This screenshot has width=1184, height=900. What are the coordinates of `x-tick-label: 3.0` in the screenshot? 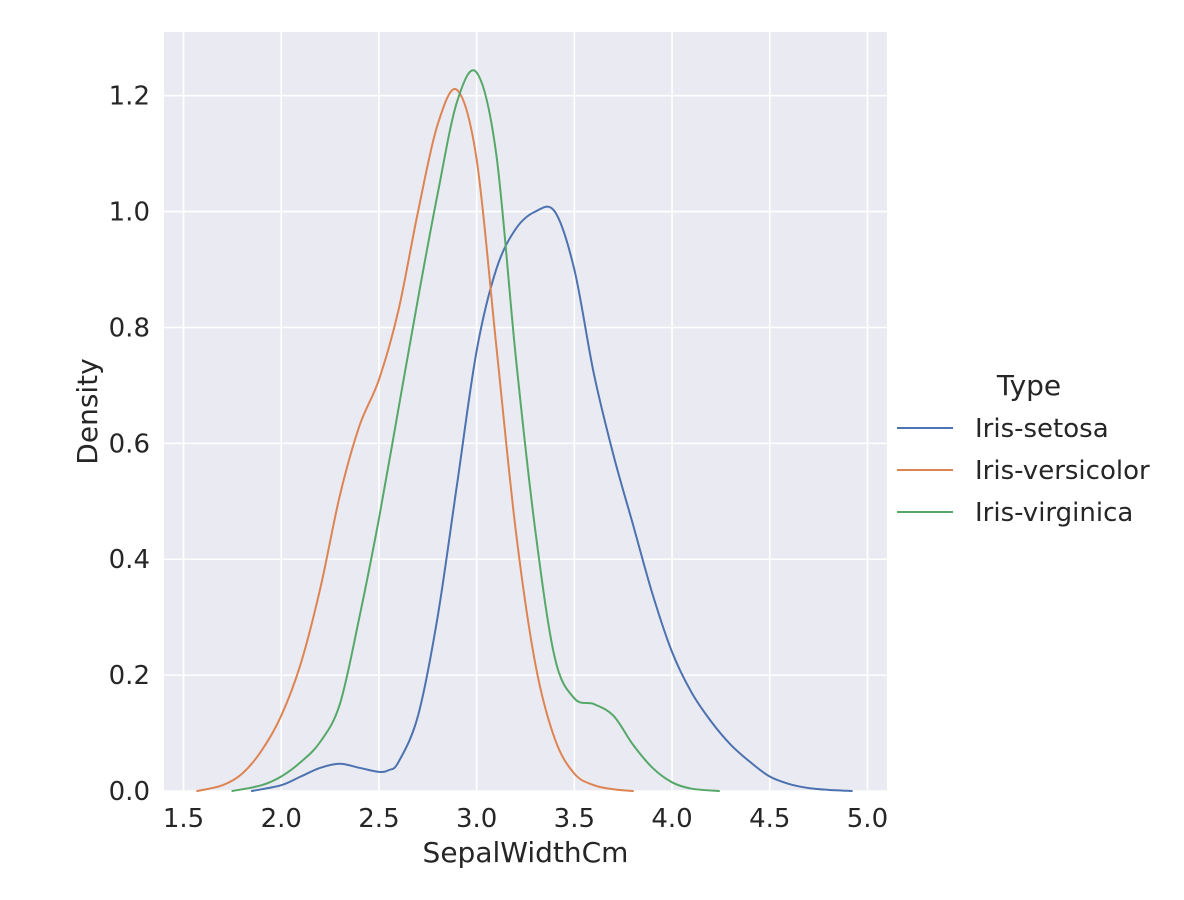 It's located at (476, 819).